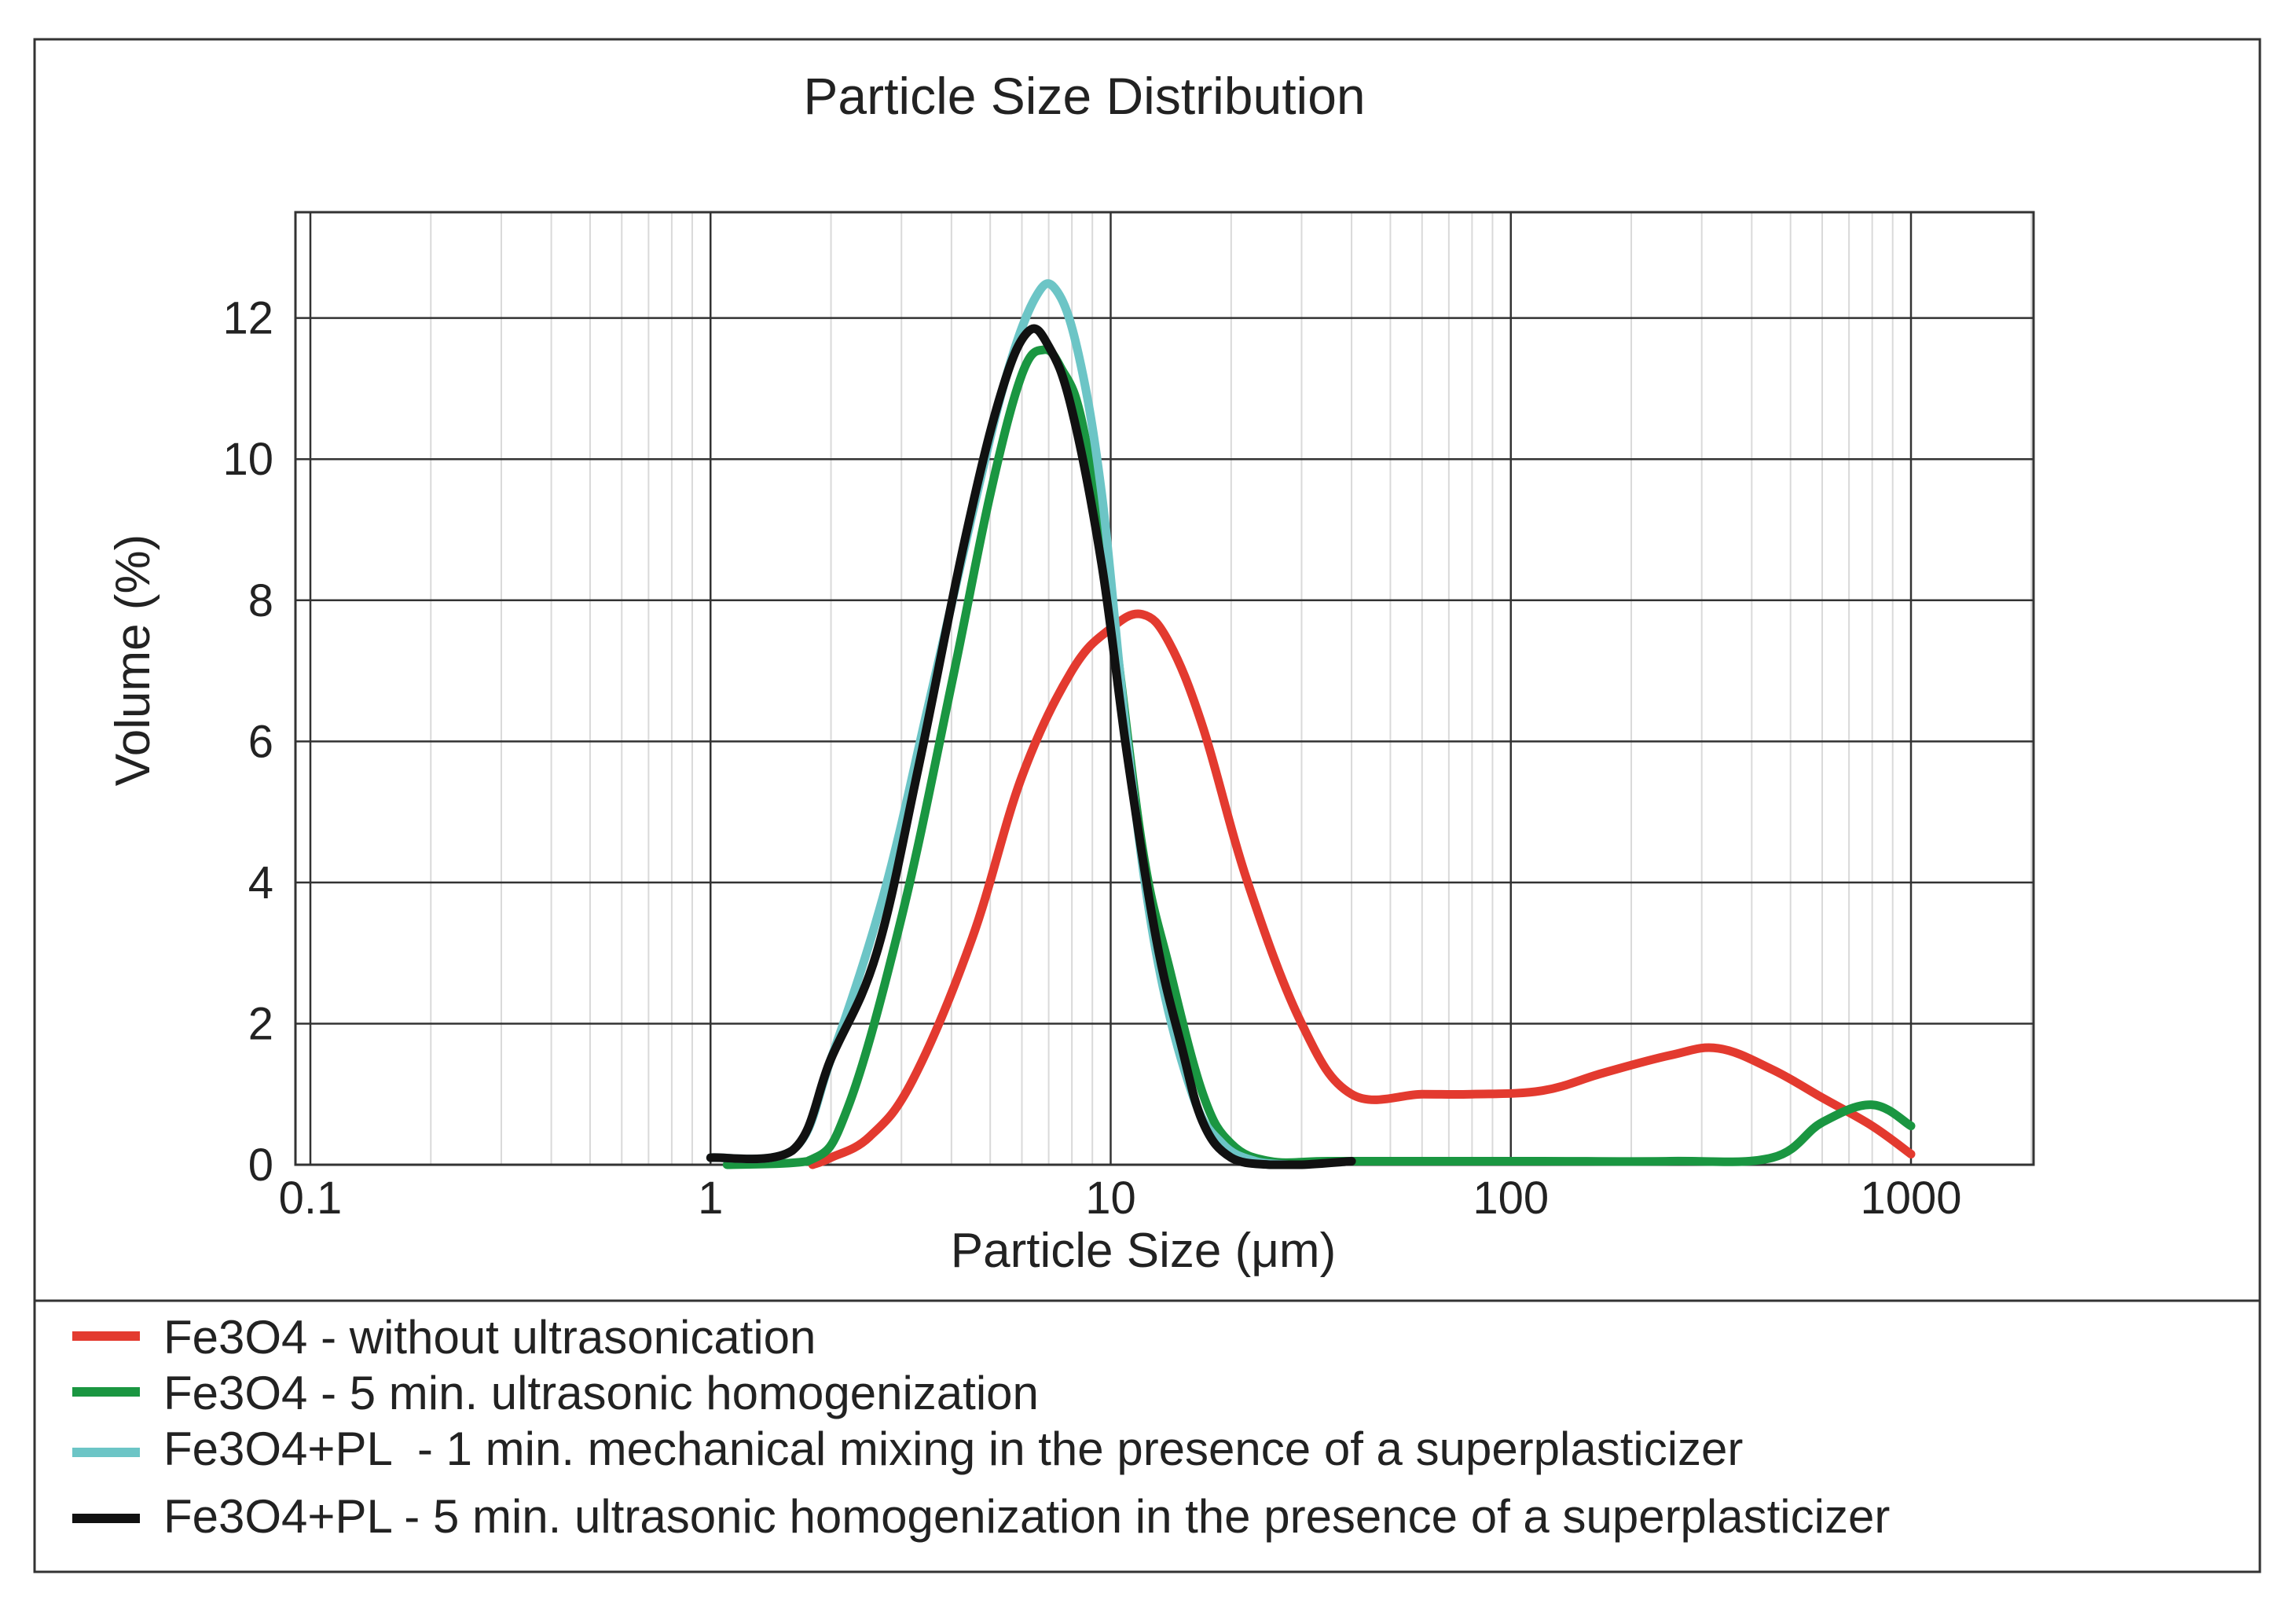 Image resolution: width=2296 pixels, height=1608 pixels. I want to click on y-tick-label: 6, so click(260, 741).